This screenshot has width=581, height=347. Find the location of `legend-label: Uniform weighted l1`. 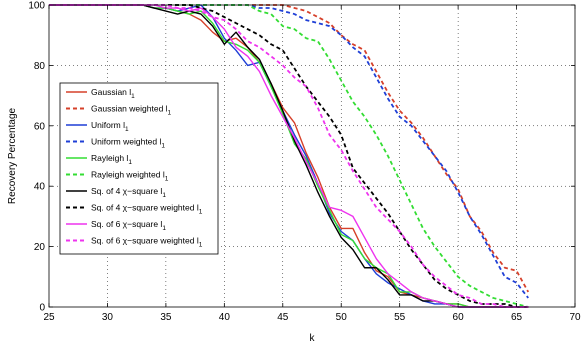

legend-label: Uniform weighted l1 is located at coordinates (128, 143).